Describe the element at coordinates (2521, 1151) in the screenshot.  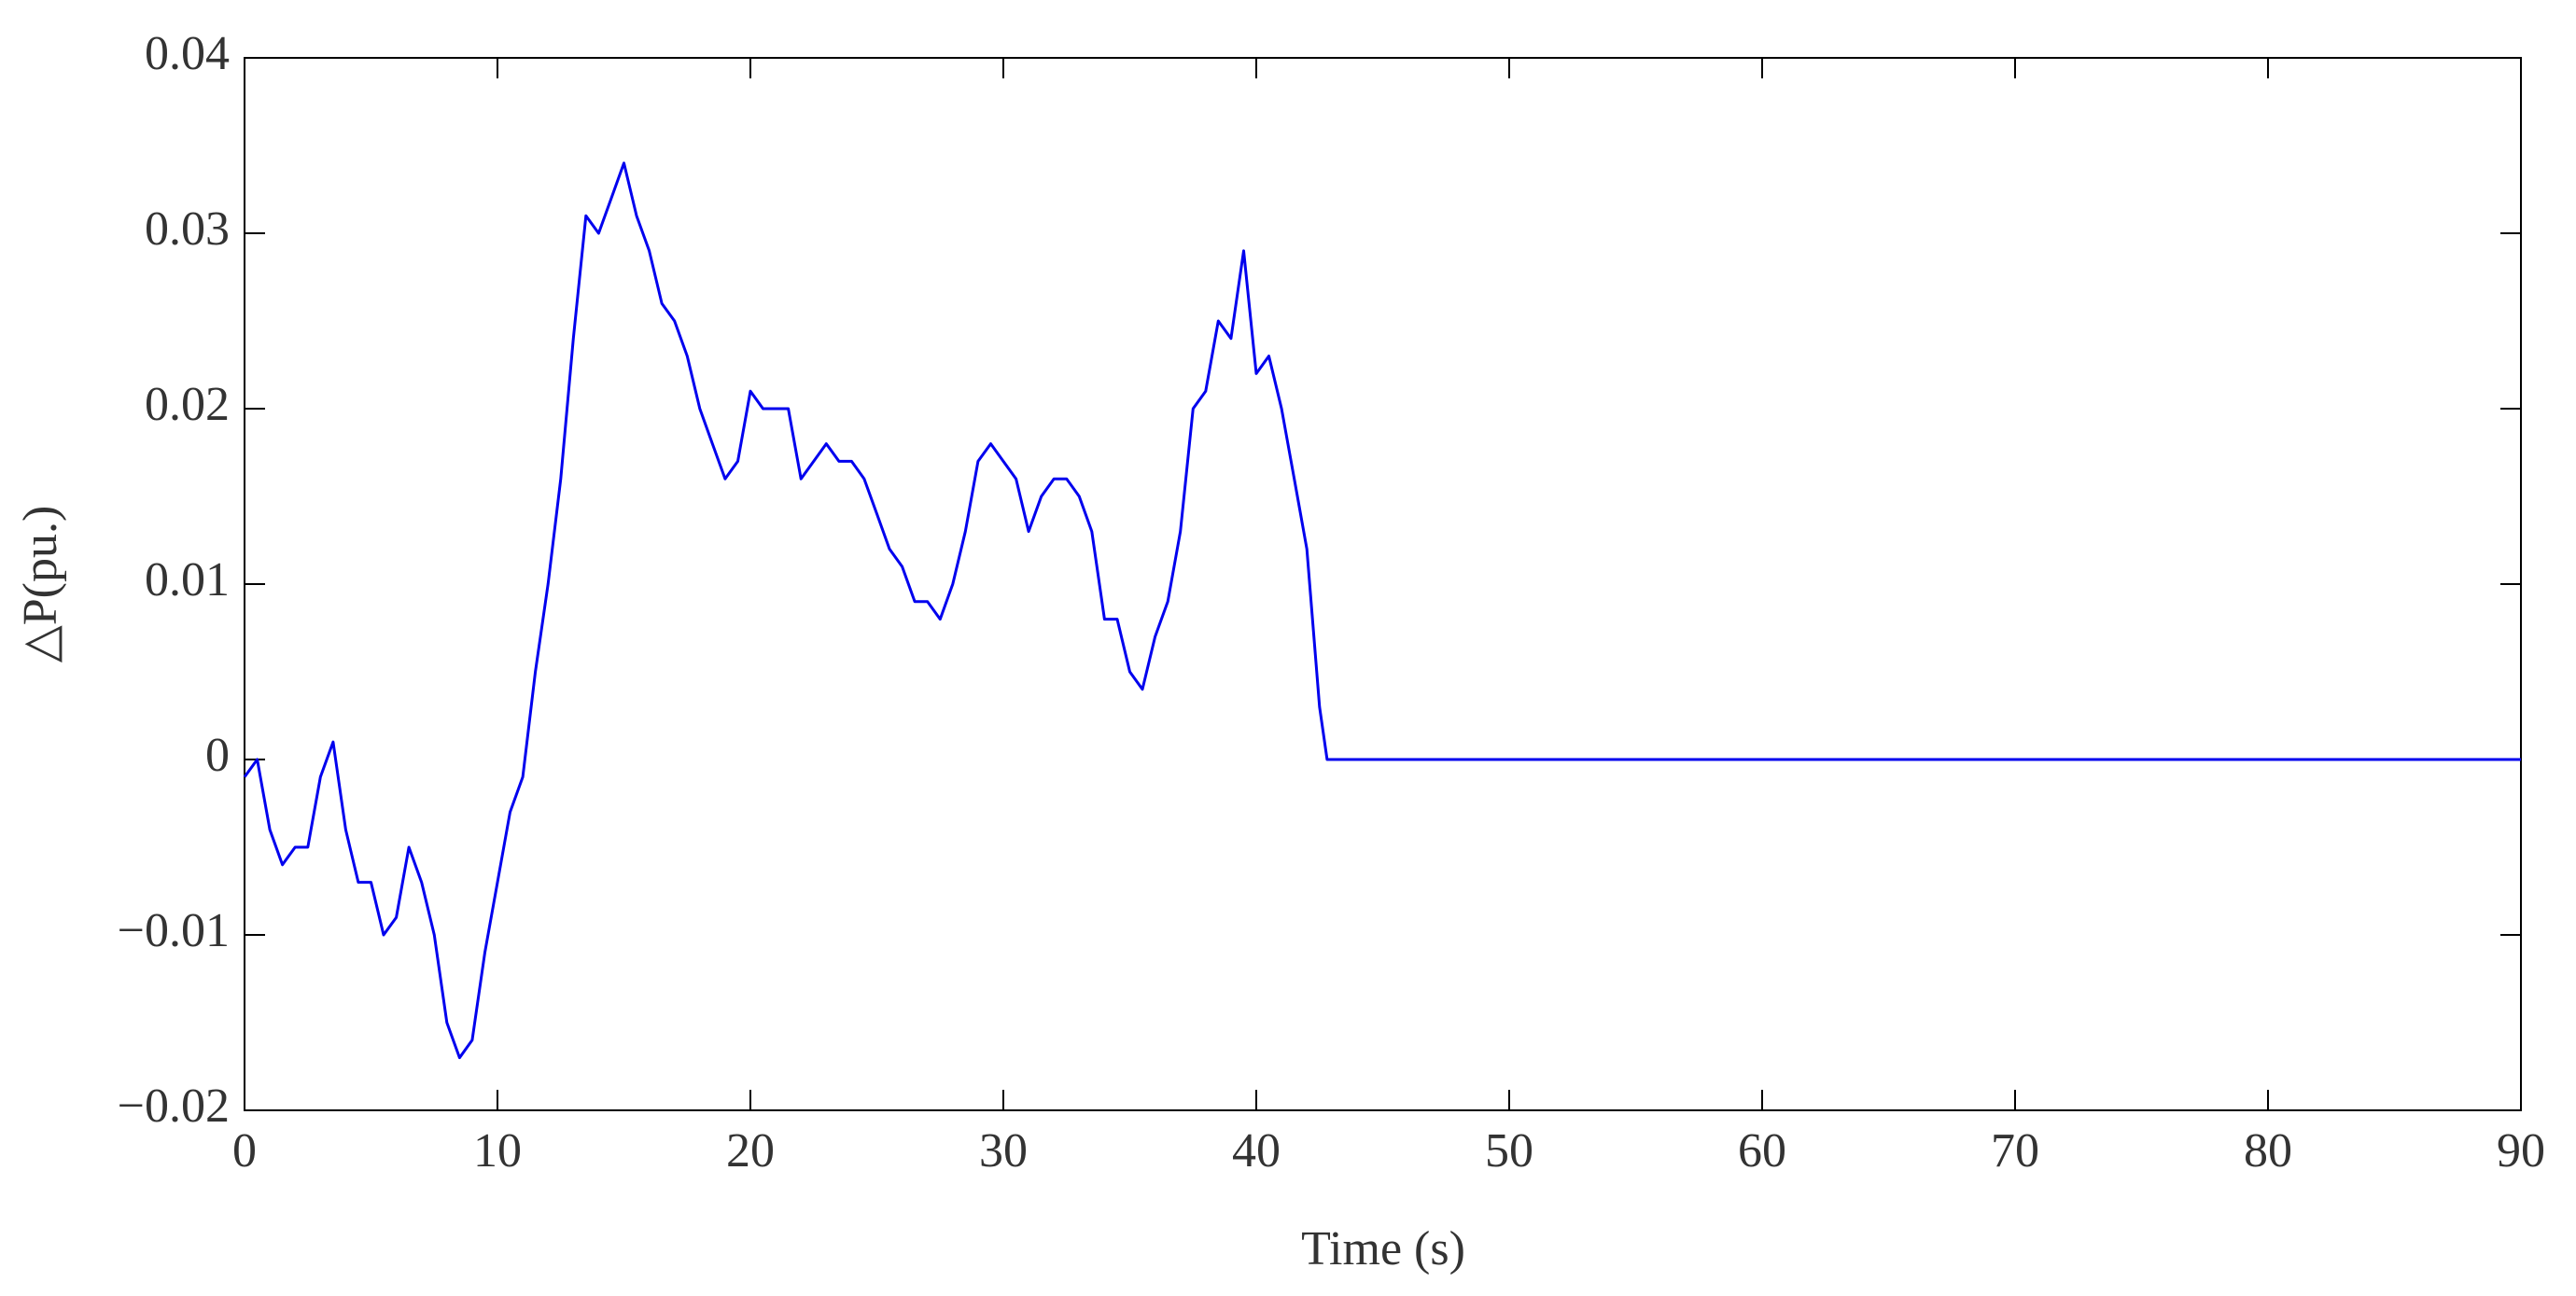
I see `x-tick-label: 90` at that location.